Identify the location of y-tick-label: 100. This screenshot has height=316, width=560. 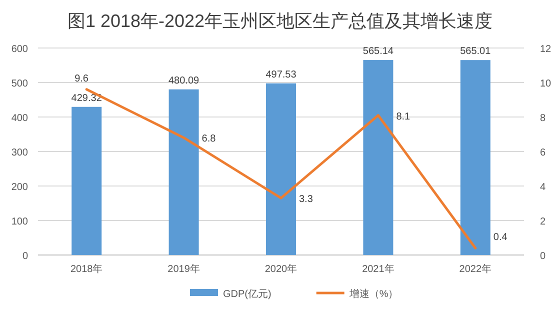
(19, 222).